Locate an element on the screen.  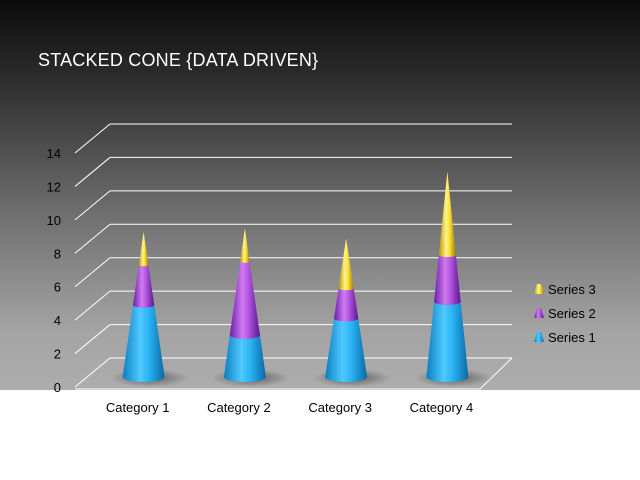
y-tick-label: 0 is located at coordinates (57, 387).